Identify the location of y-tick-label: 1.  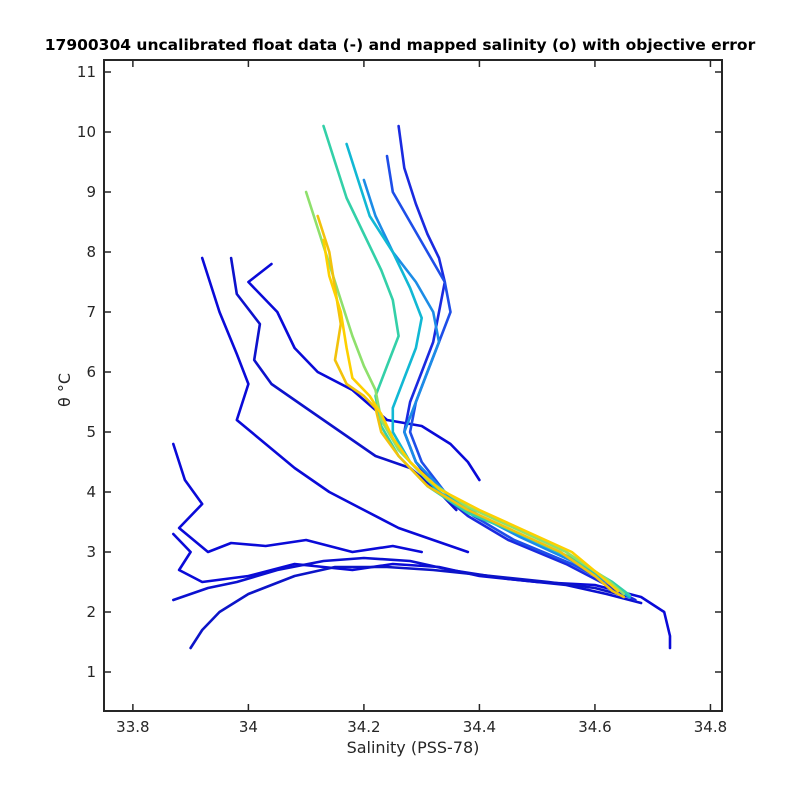
(91, 672).